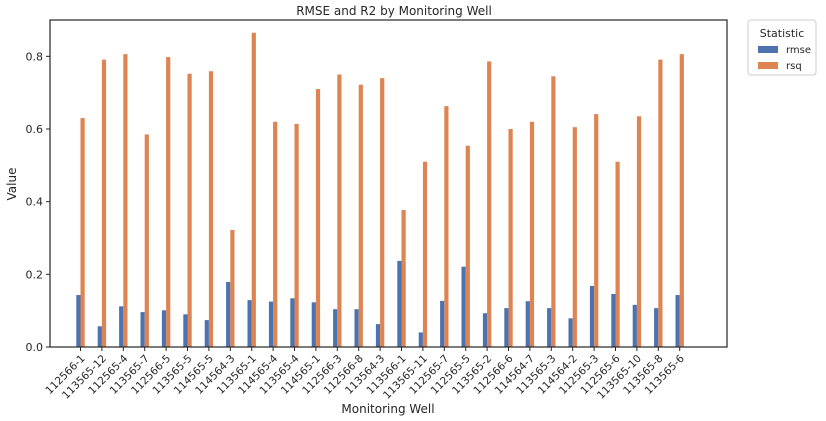 The width and height of the screenshot is (826, 421). Describe the element at coordinates (35, 274) in the screenshot. I see `y-tick-label: 0.2` at that location.